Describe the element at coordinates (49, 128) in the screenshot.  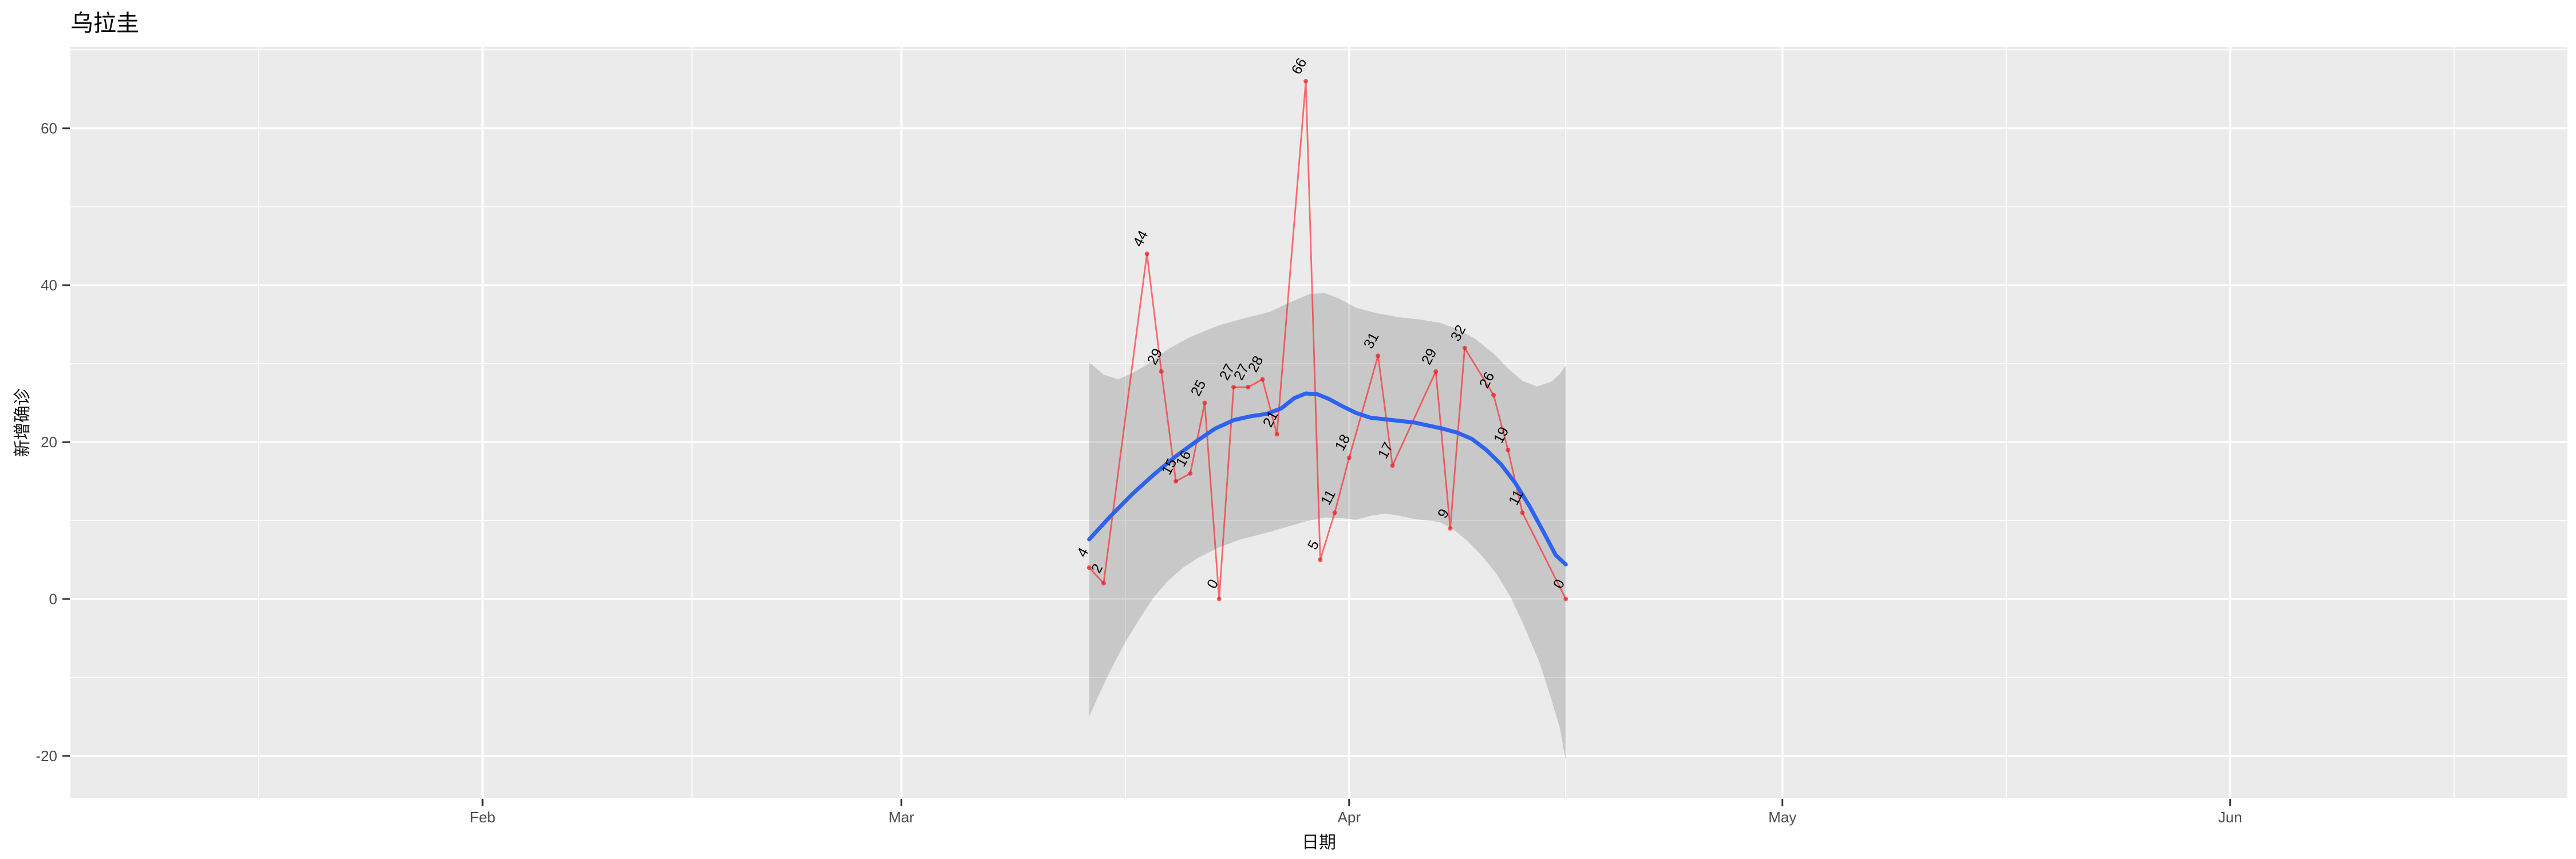
I see `y-tick-label: 60` at that location.